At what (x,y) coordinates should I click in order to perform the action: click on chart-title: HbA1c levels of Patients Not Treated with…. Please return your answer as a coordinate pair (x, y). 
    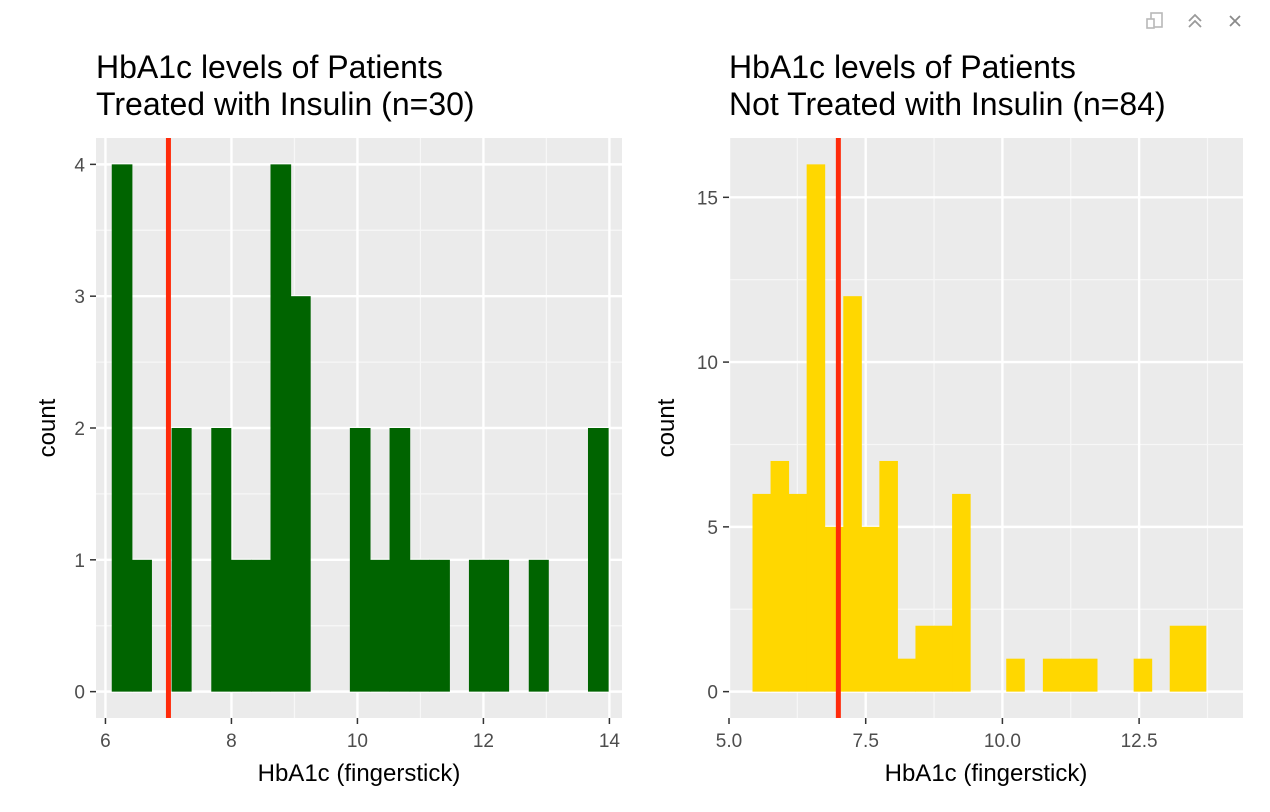
    Looking at the image, I should click on (947, 85).